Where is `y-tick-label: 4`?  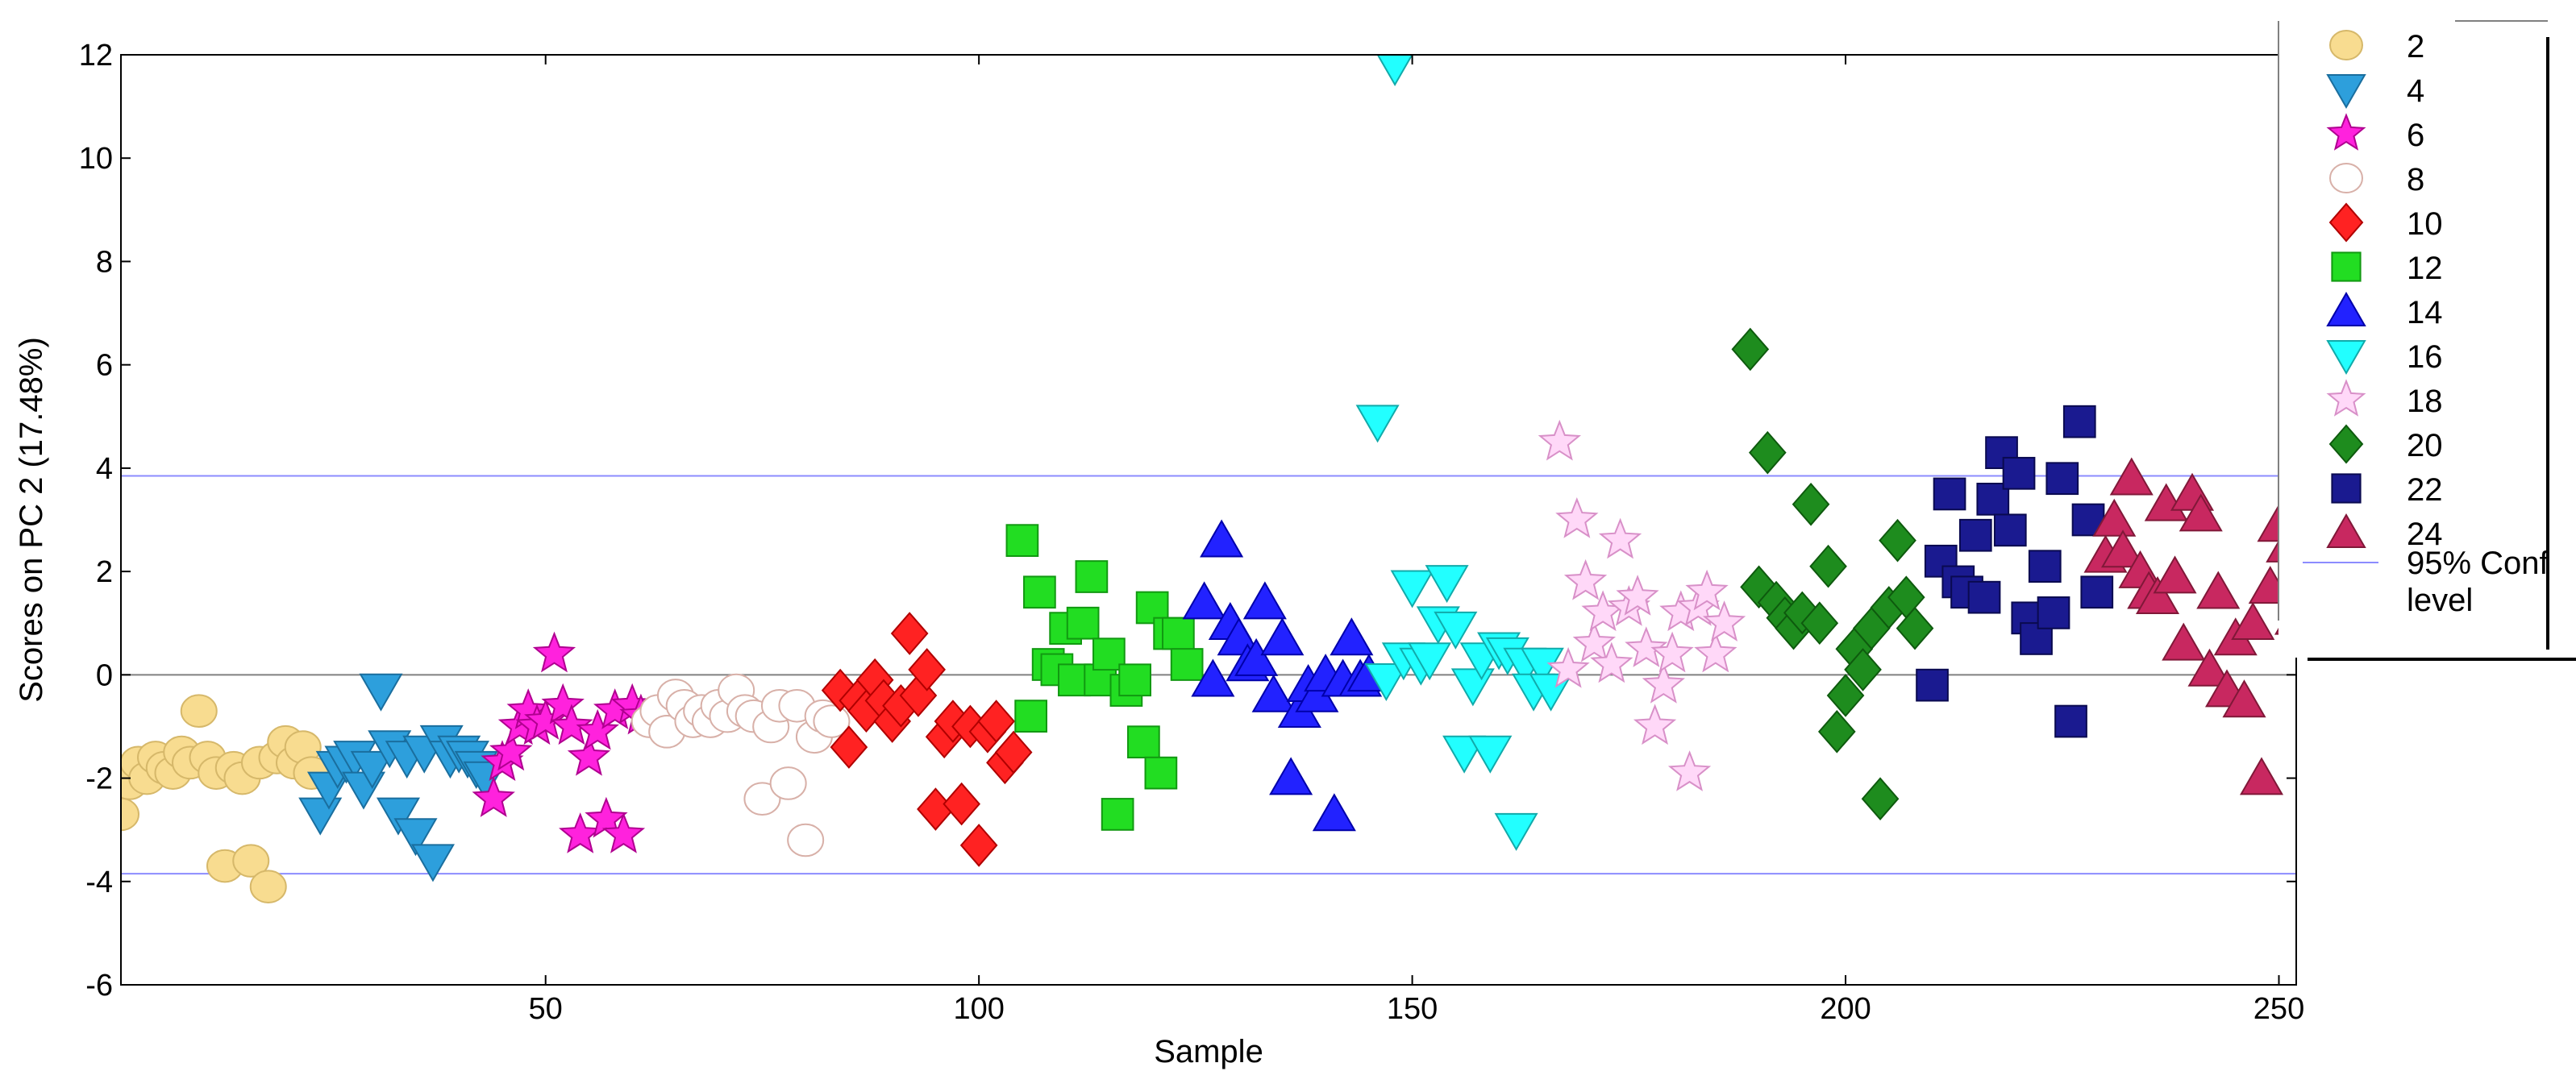
y-tick-label: 4 is located at coordinates (104, 469).